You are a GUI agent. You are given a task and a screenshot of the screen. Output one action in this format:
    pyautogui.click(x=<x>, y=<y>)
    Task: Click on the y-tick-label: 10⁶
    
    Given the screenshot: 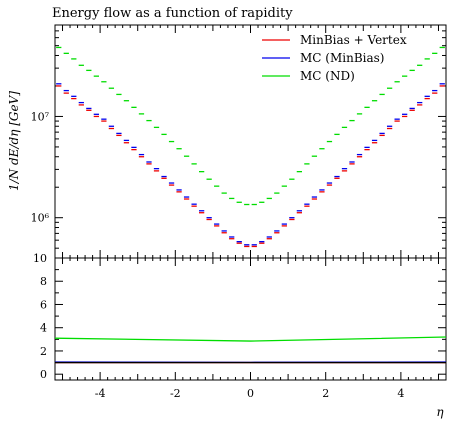 What is the action you would take?
    pyautogui.click(x=40, y=218)
    